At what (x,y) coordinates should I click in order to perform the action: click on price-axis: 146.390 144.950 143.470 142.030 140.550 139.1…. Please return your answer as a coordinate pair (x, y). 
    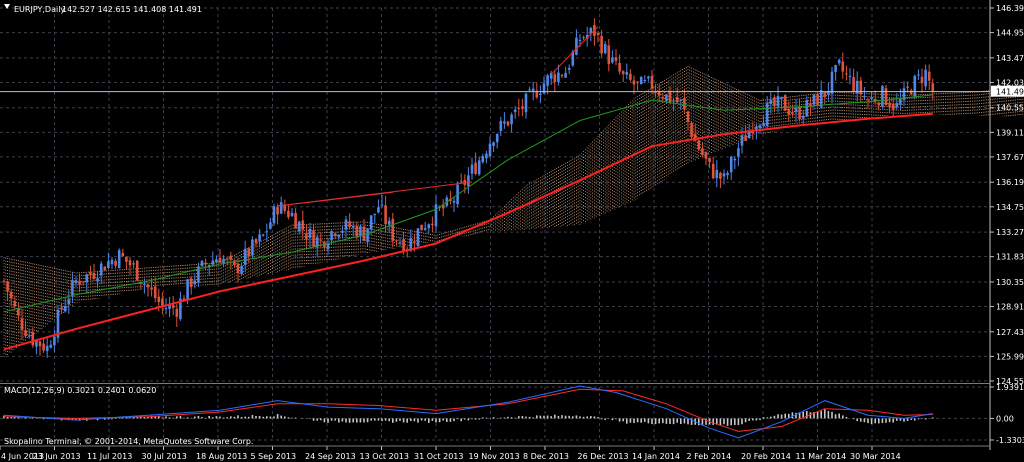
    Looking at the image, I should click on (1006, 225).